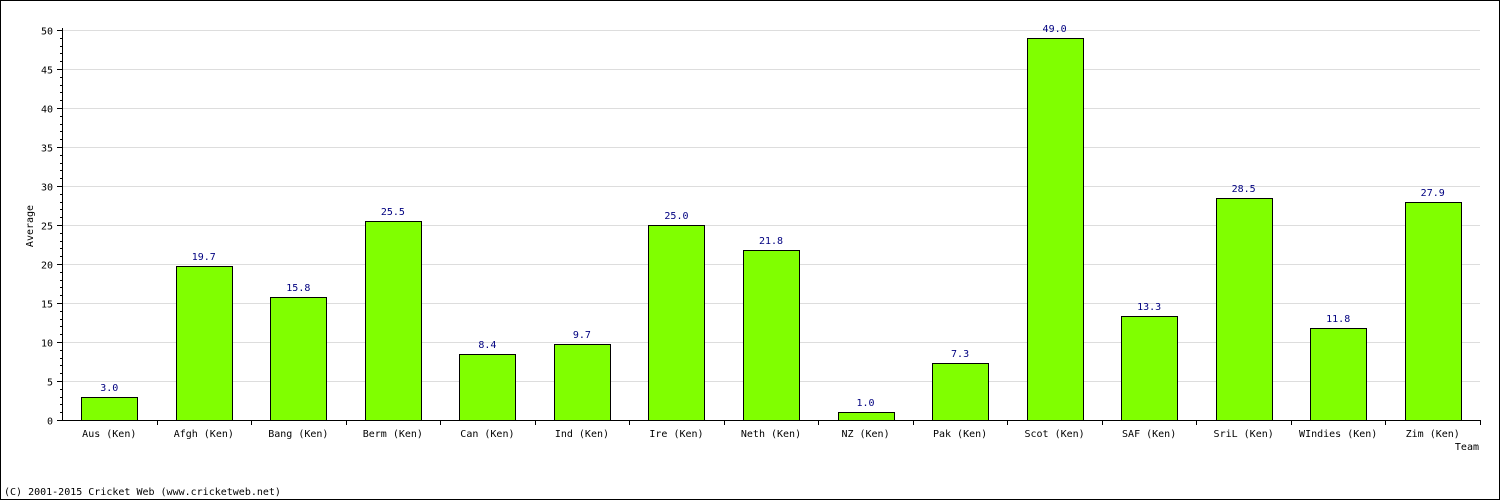 This screenshot has width=1500, height=500. I want to click on bar-value-label: 3.0, so click(109, 388).